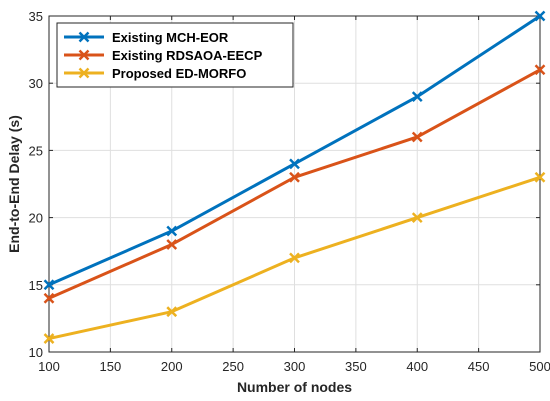 The image size is (550, 401). I want to click on y-tick-label: 35, so click(36, 16).